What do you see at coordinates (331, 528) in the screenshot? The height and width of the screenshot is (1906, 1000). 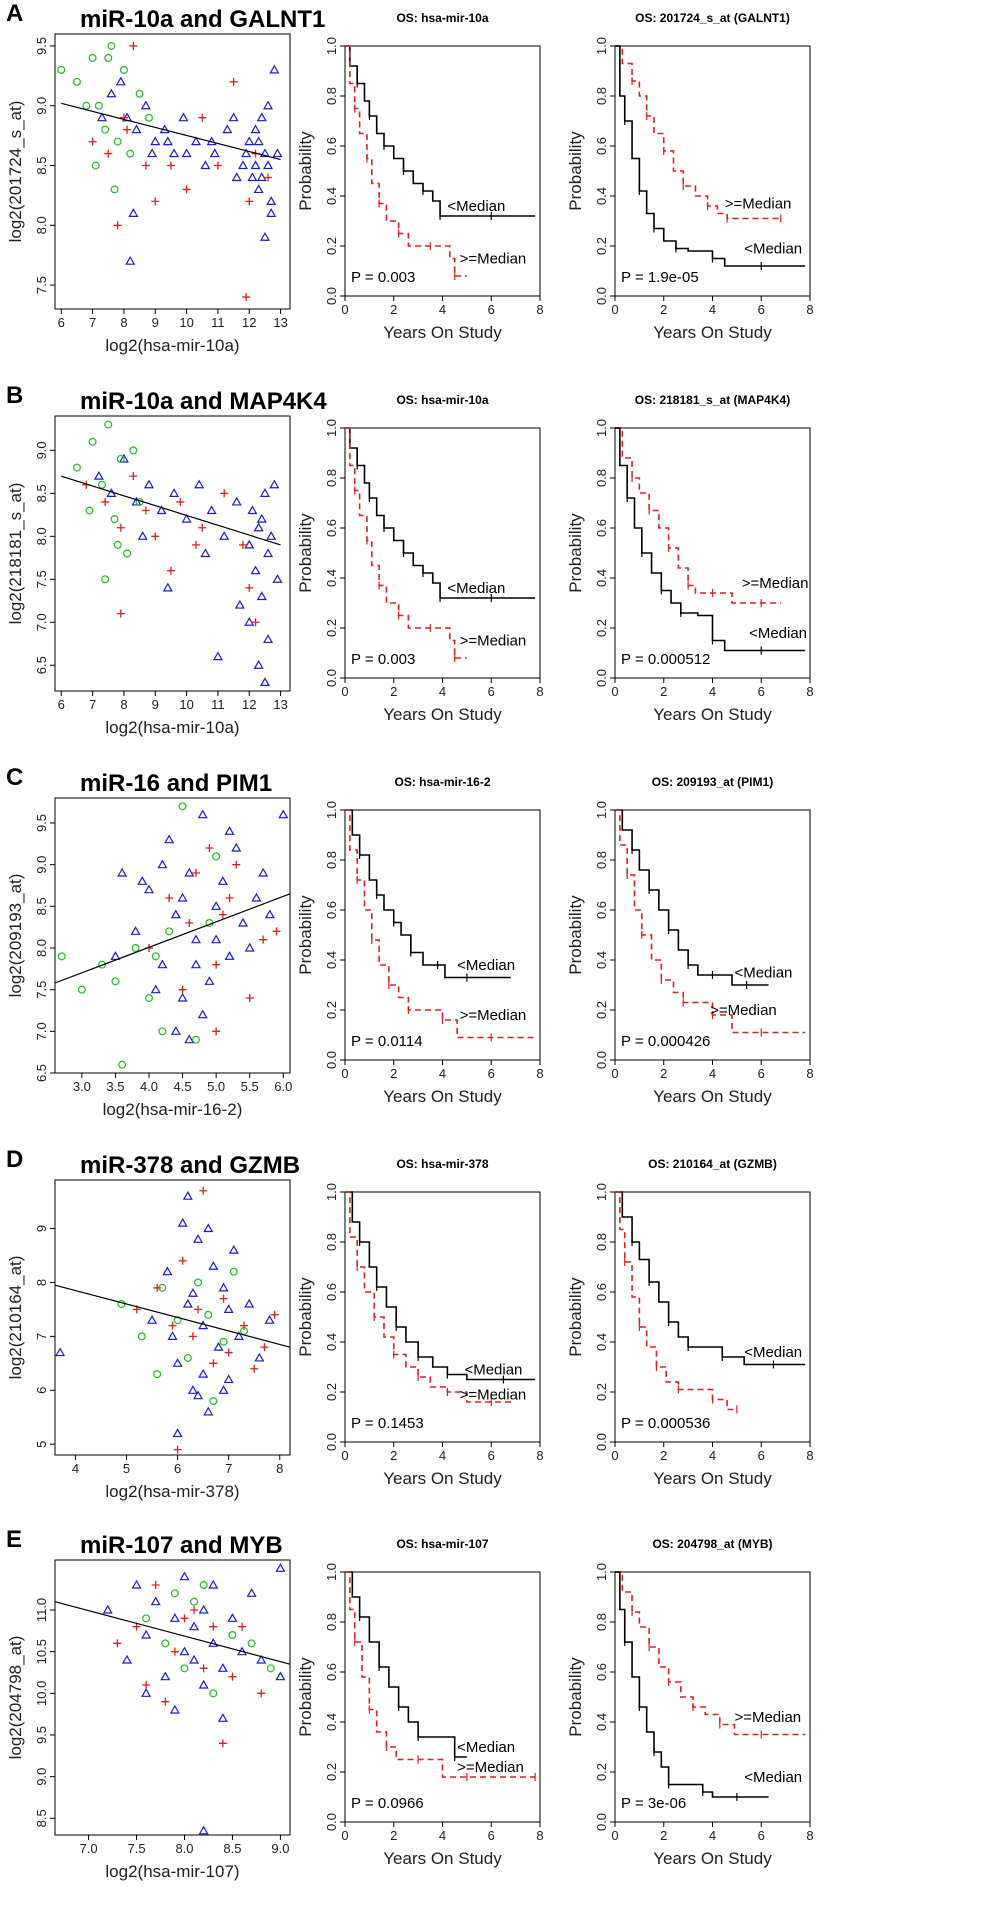 I see `y-tick-label: 0.6` at bounding box center [331, 528].